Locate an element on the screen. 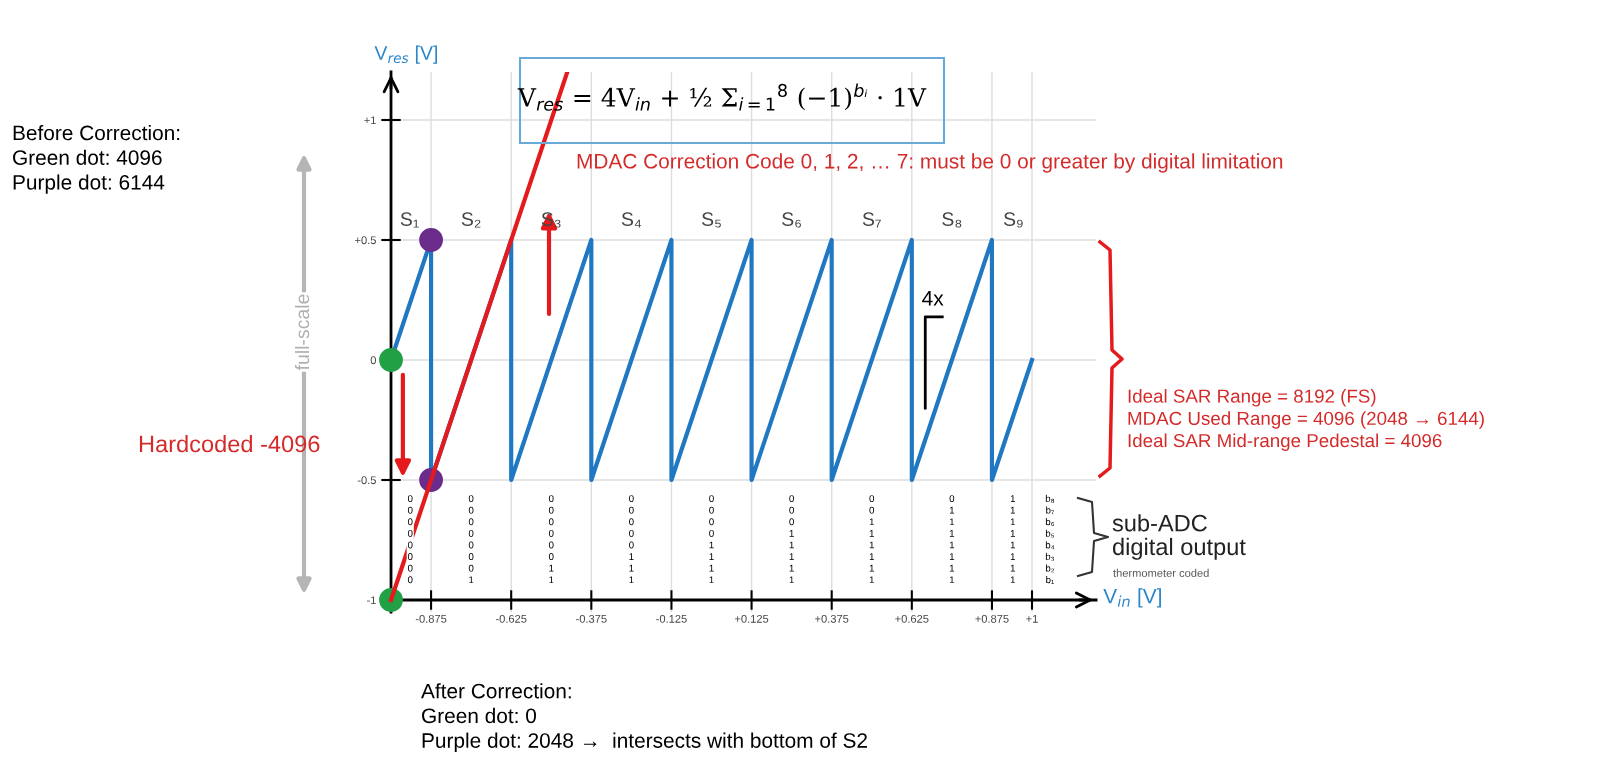  x-tick-label: +0.625 is located at coordinates (912, 618).